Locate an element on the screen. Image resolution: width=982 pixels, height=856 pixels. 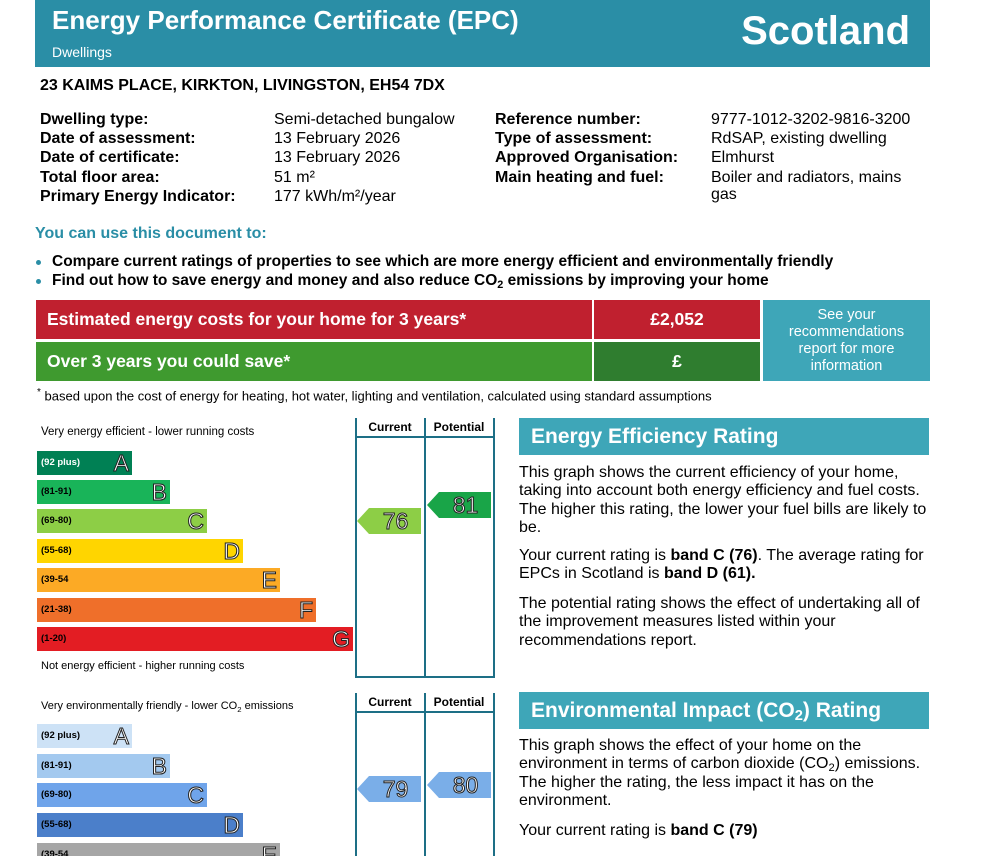
rating-band: (1-20) G is located at coordinates (195, 639).